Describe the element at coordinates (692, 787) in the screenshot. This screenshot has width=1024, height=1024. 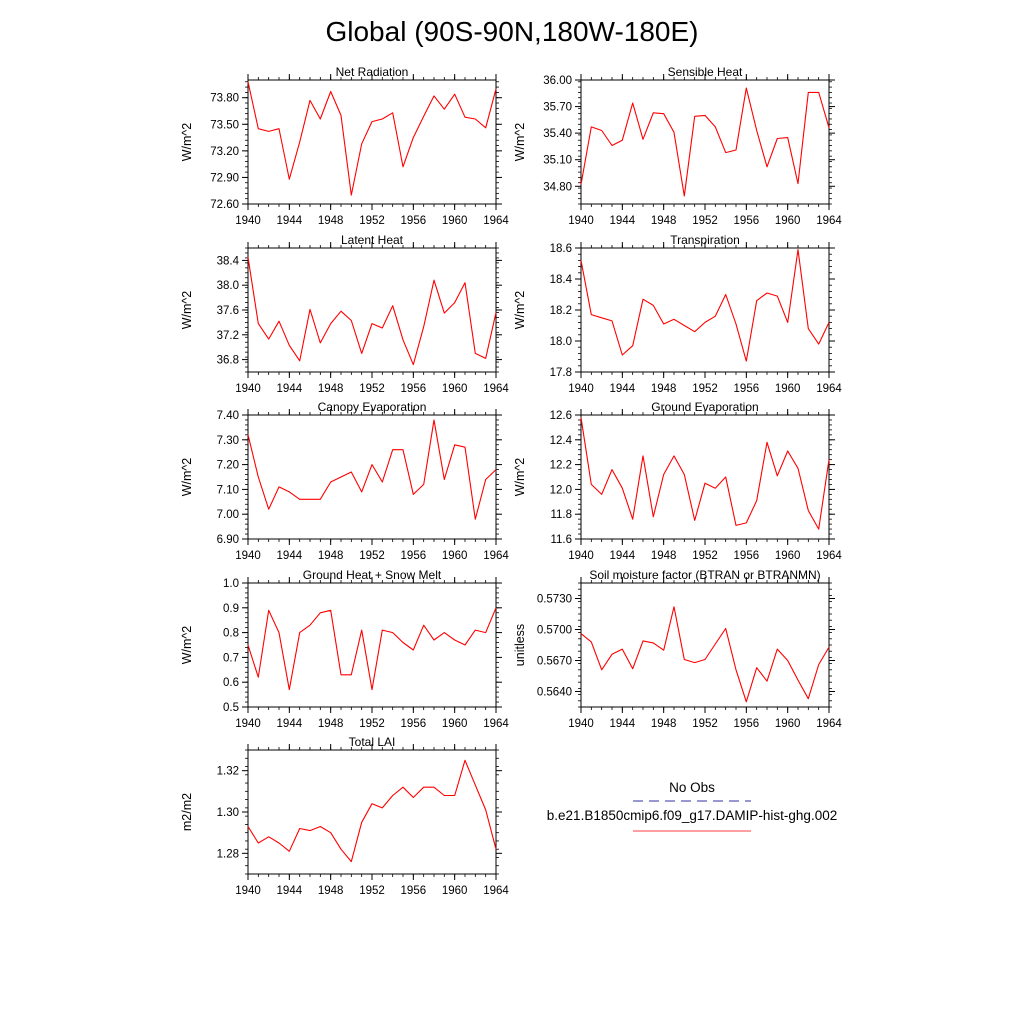
I see `legend-label-obs: No Obs` at that location.